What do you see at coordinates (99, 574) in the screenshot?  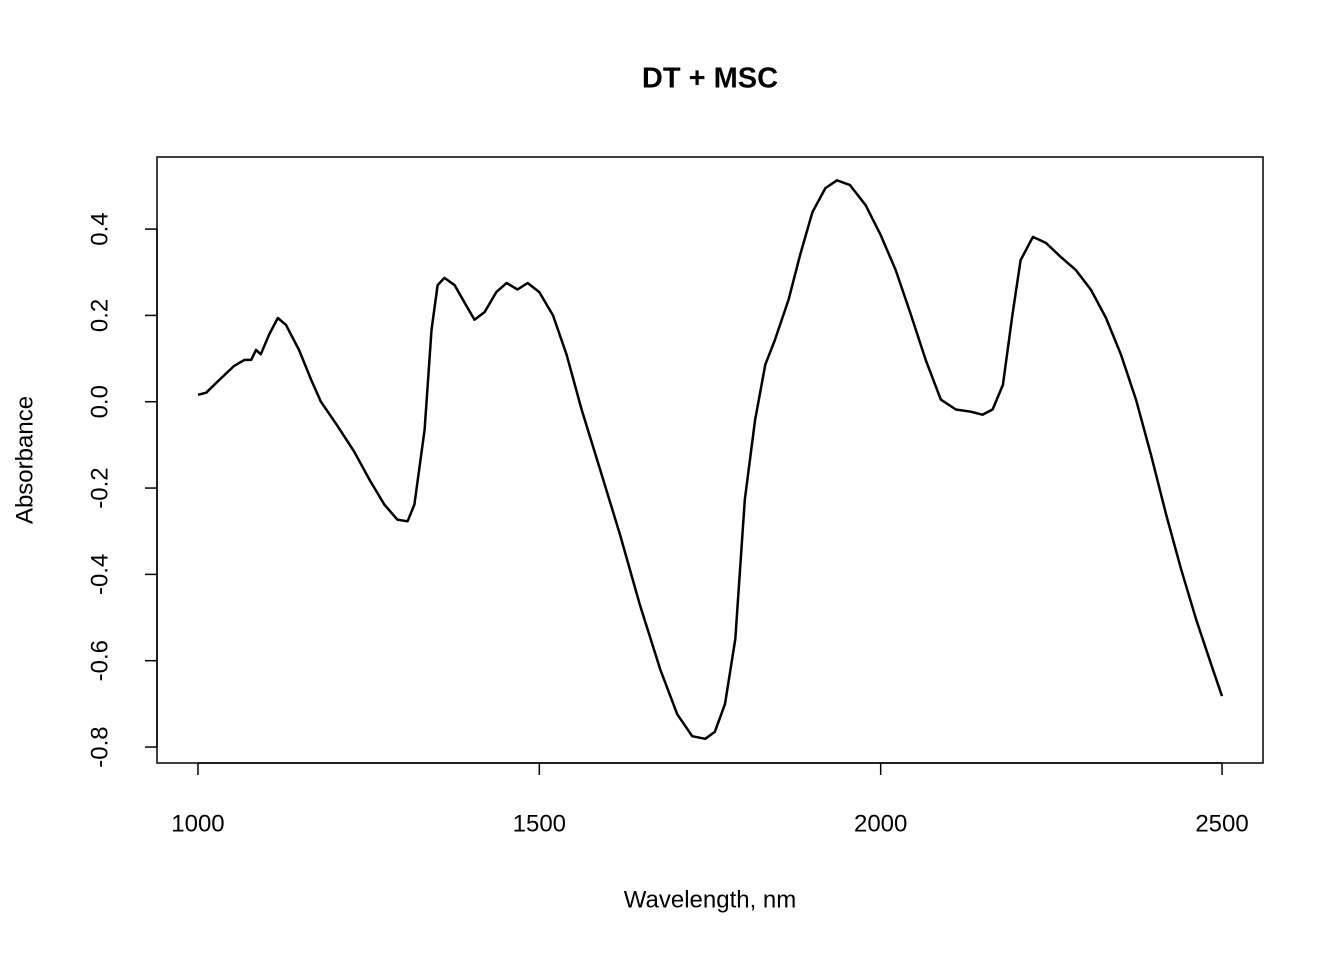 I see `y-tick-label: -0.4` at bounding box center [99, 574].